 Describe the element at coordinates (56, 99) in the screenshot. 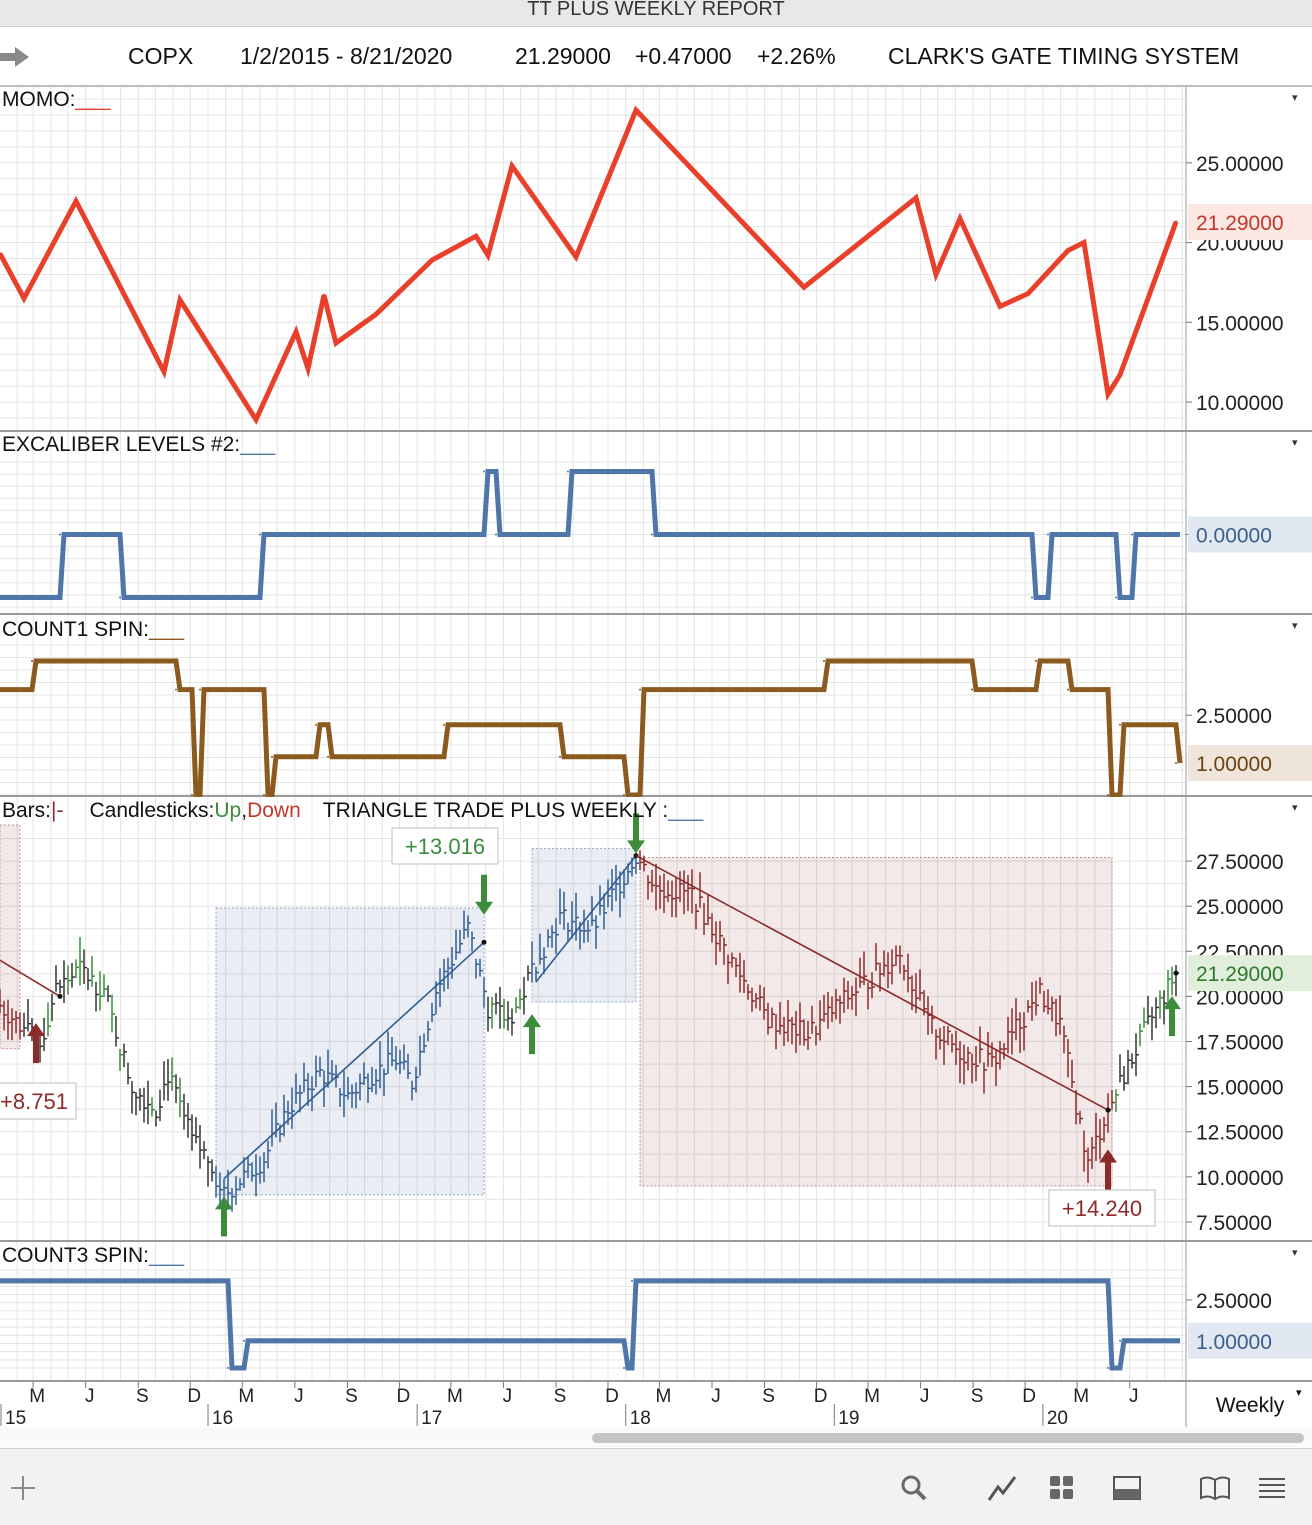

I see `pane-legend: MOMO:___` at that location.